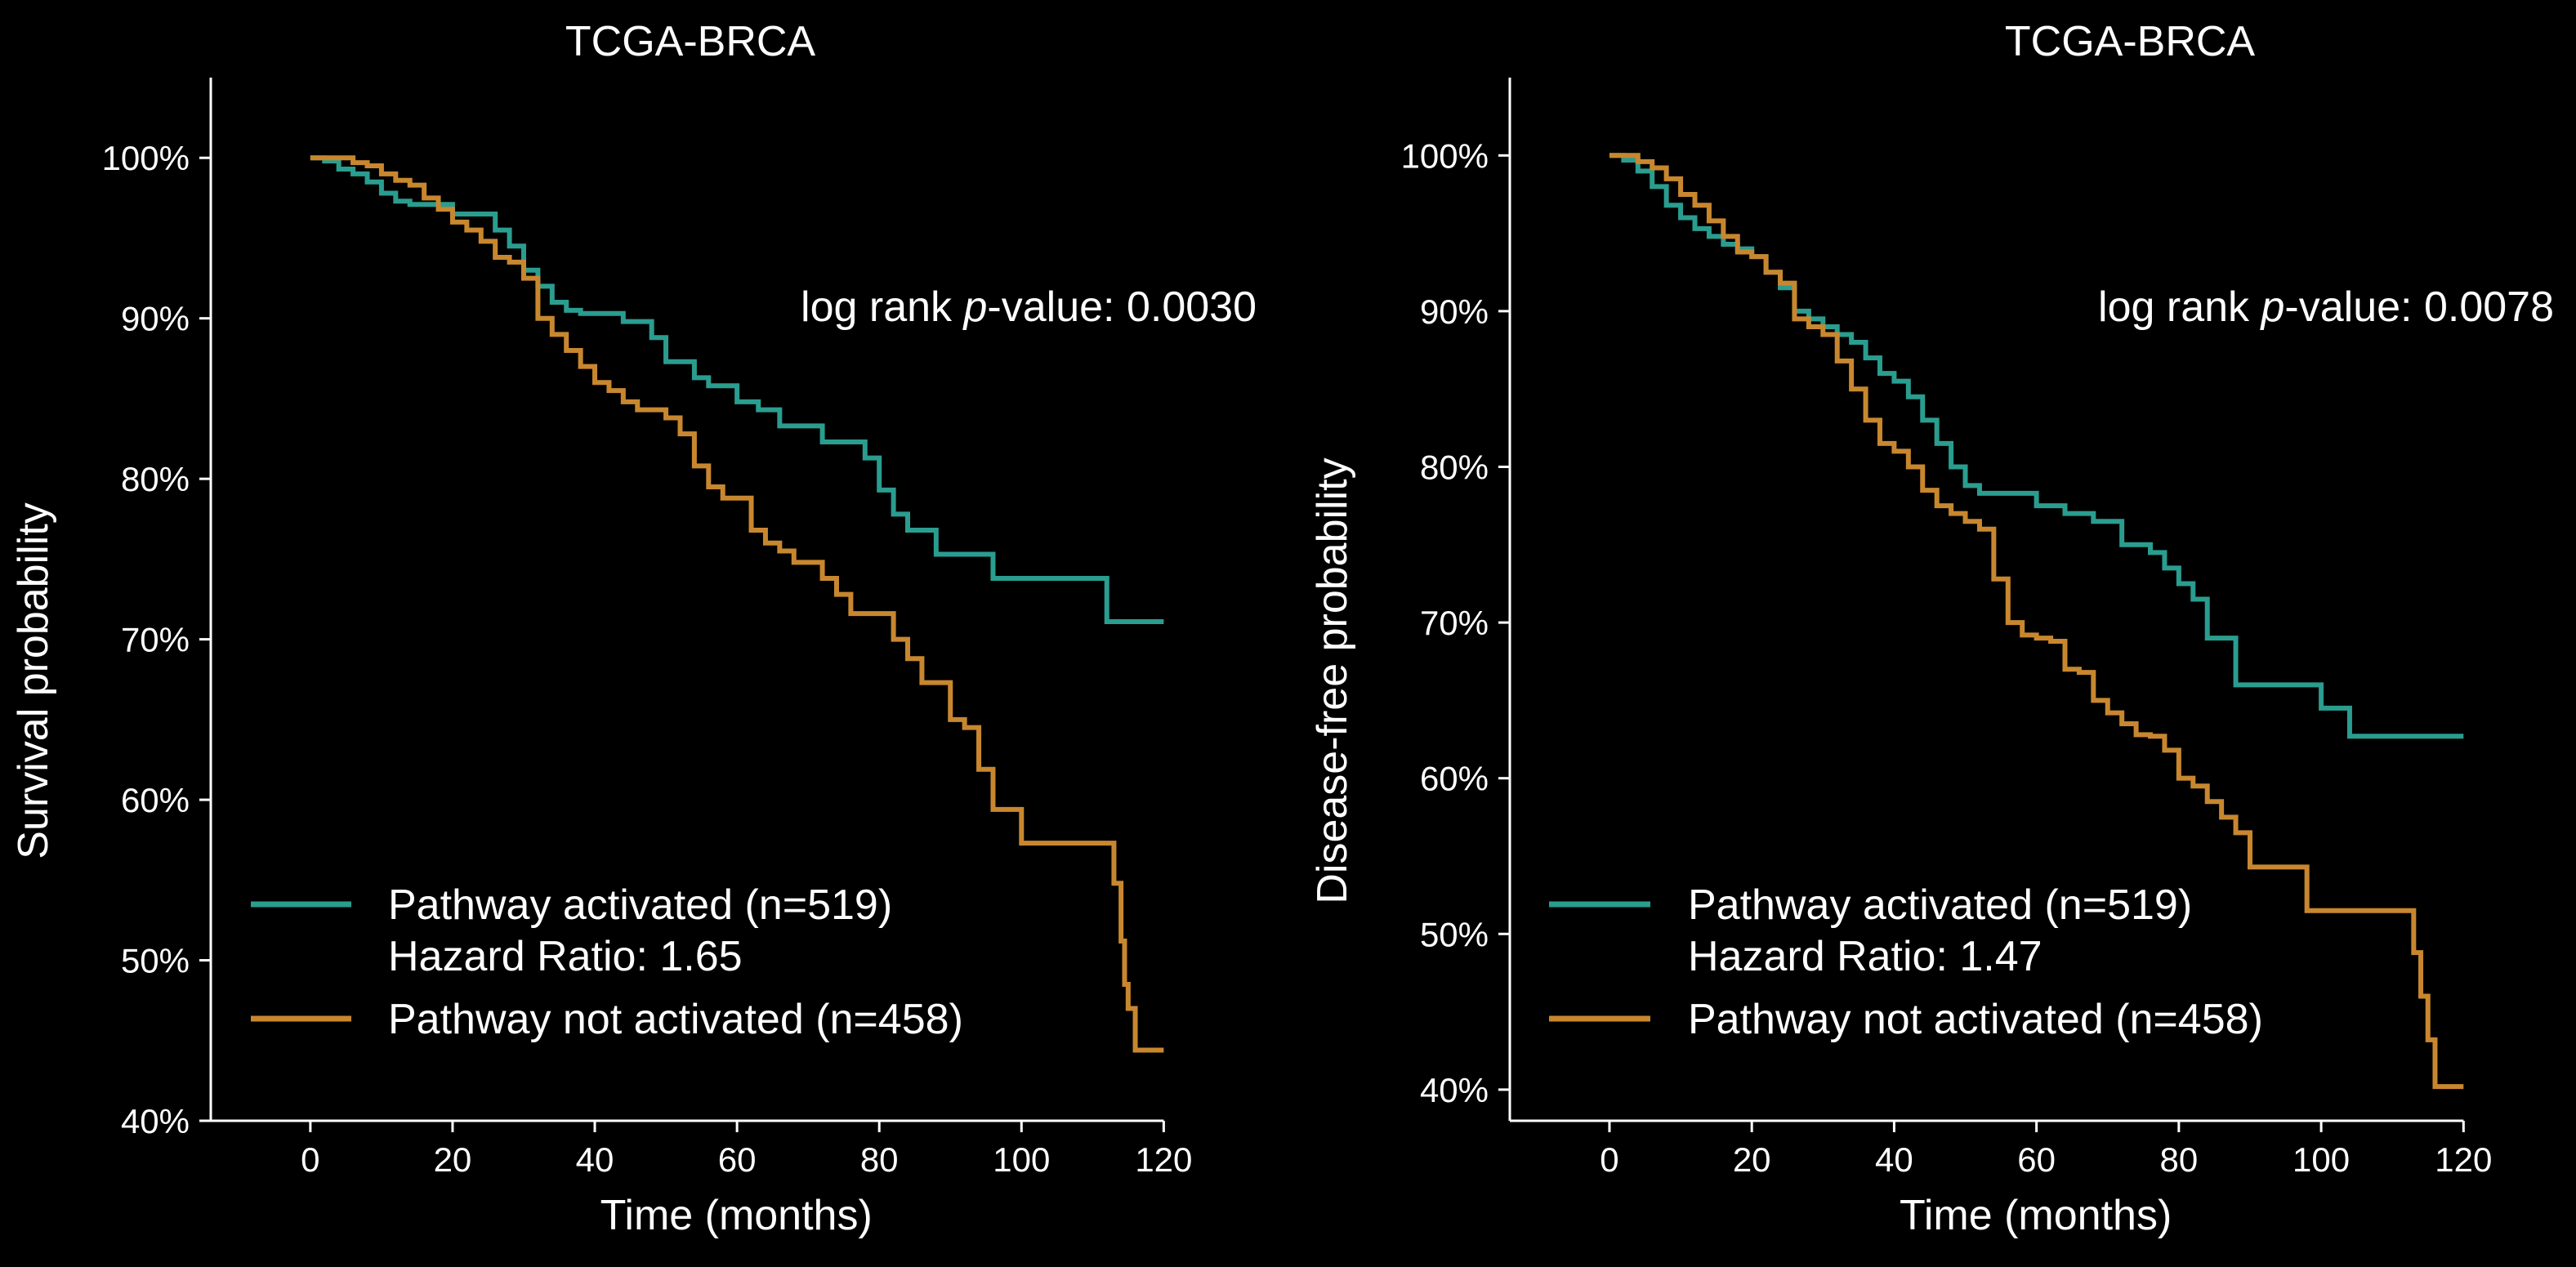  Describe the element at coordinates (1122, 307) in the screenshot. I see `annotation-suffix: -value: 0.0030` at that location.